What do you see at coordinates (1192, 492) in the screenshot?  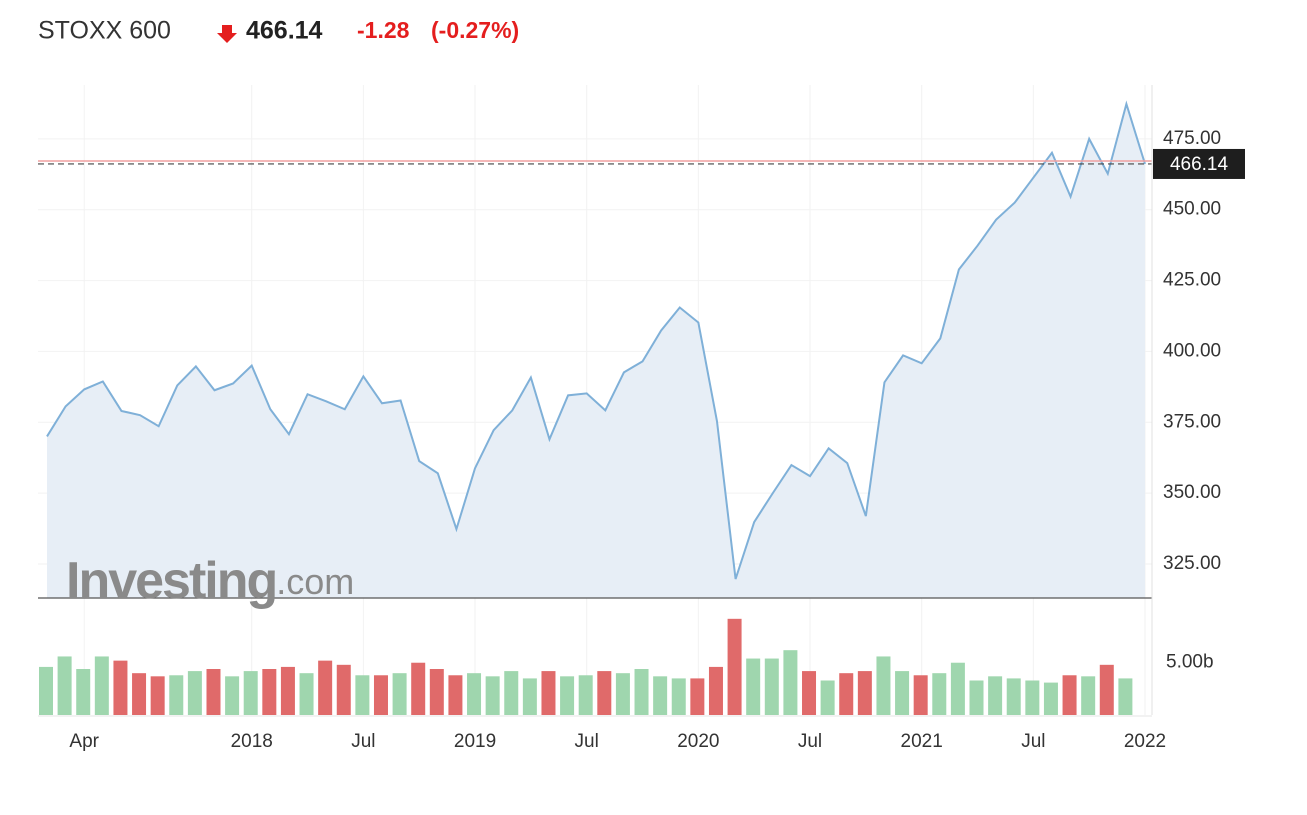 I see `y-tick-label: 350.00` at bounding box center [1192, 492].